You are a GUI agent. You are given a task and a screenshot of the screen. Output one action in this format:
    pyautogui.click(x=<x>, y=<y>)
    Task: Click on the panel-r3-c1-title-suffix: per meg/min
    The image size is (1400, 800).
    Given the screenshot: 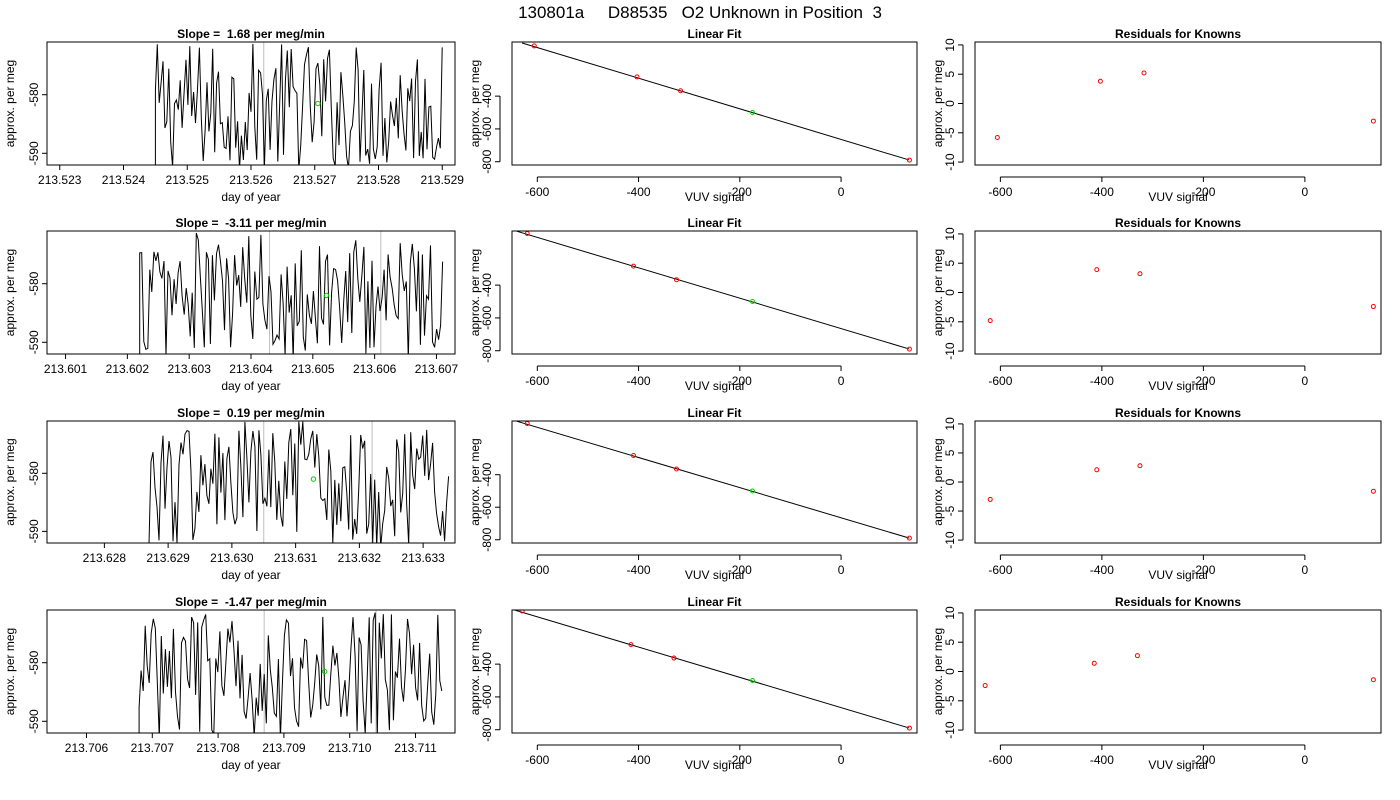 What is the action you would take?
    pyautogui.click(x=287, y=413)
    